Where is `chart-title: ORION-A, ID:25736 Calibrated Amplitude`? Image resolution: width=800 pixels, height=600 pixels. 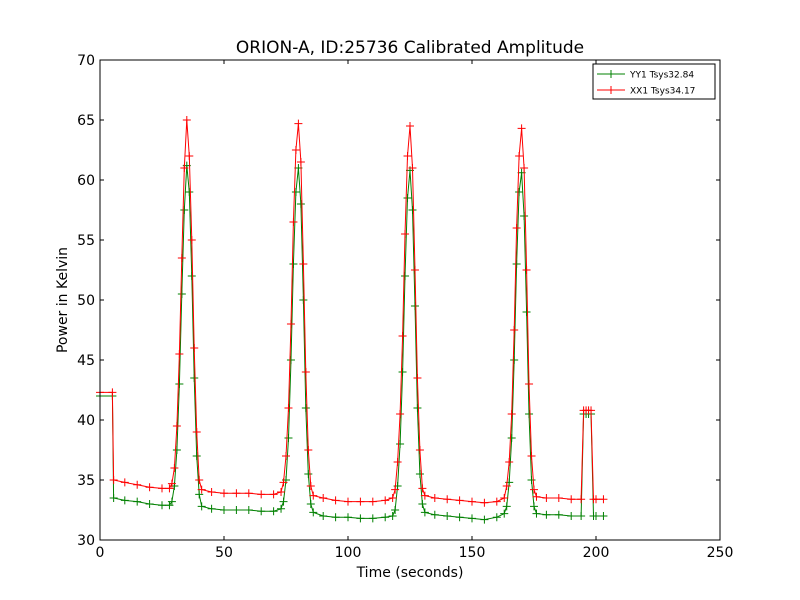
chart-title: ORION-A, ID:25736 Calibrated Amplitude is located at coordinates (410, 48).